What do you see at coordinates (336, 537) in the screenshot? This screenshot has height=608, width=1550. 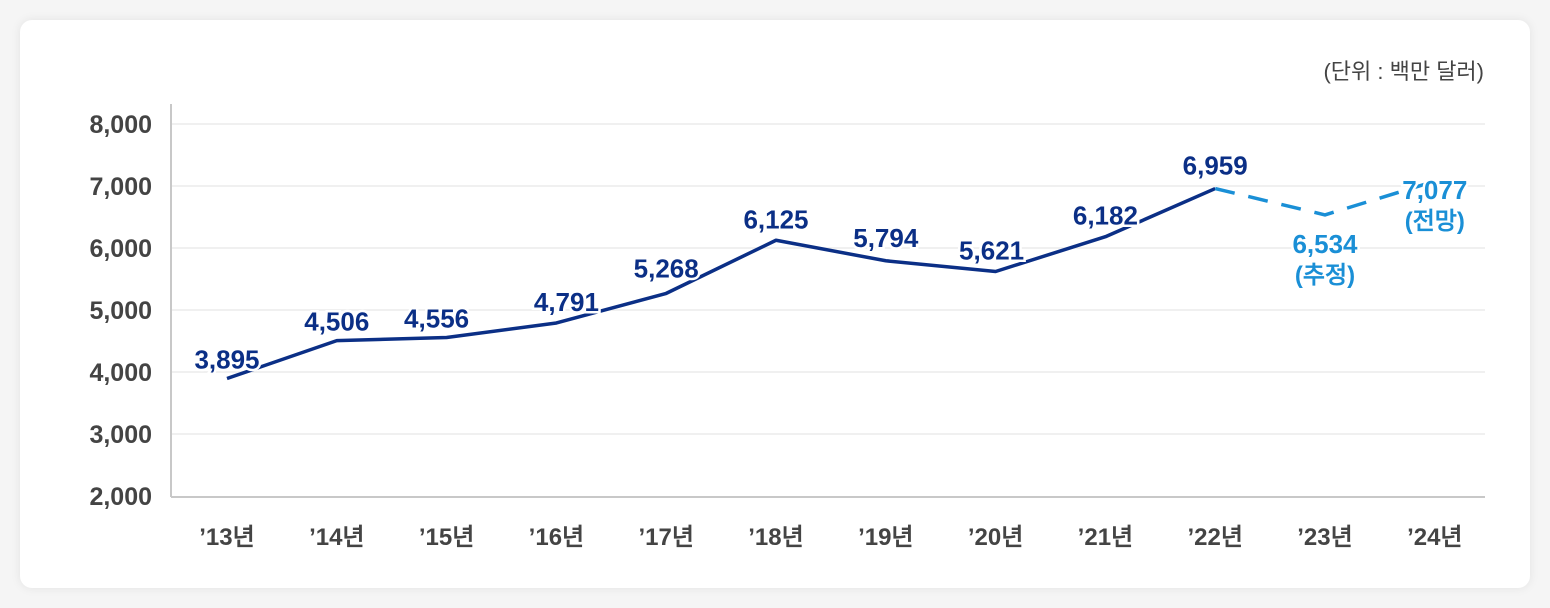 I see `x-tick-label: ’14년` at bounding box center [336, 537].